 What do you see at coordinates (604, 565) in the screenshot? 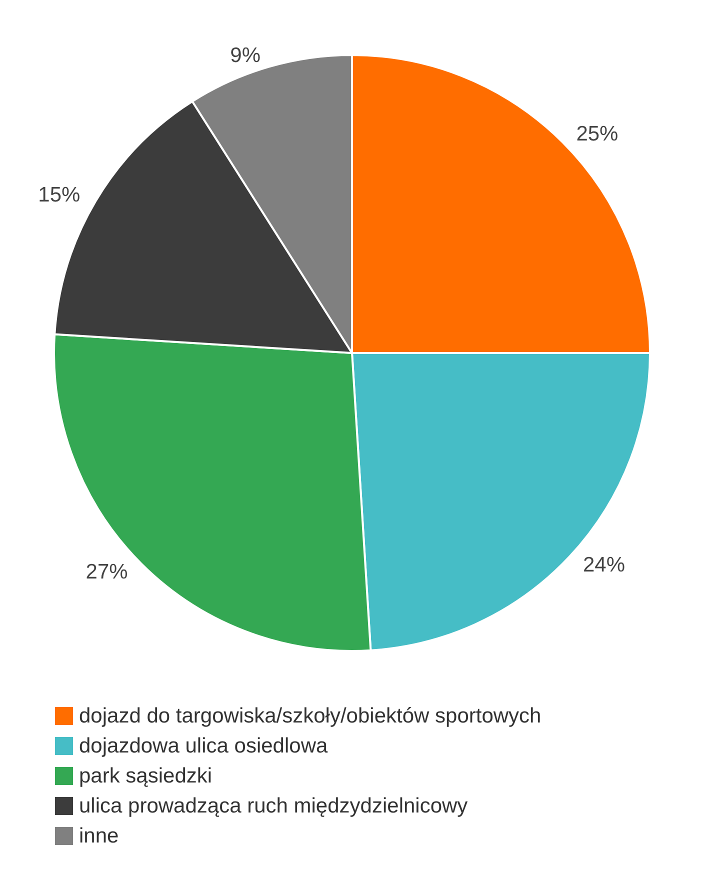
I see `data-label: 24%` at bounding box center [604, 565].